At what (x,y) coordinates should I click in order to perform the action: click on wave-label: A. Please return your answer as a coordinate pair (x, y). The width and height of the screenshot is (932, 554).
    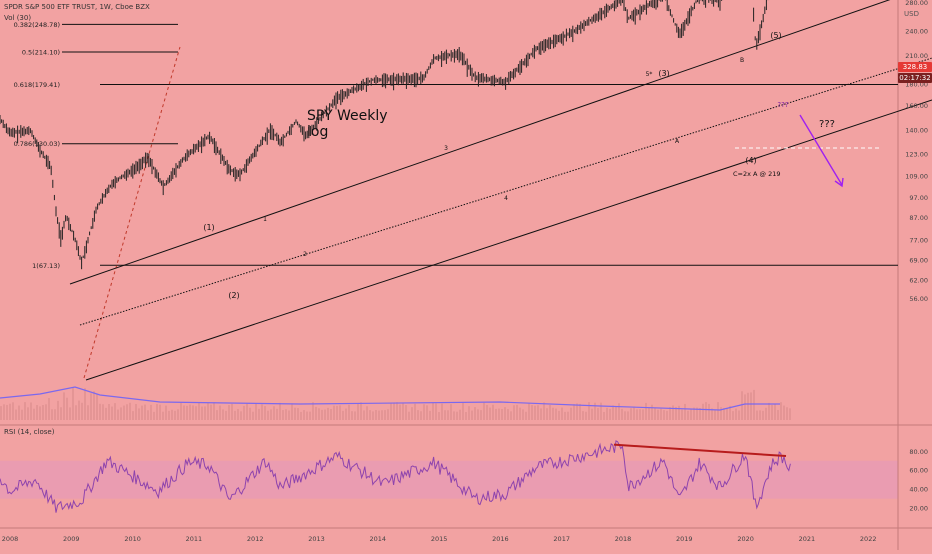
    Looking at the image, I should click on (677, 141).